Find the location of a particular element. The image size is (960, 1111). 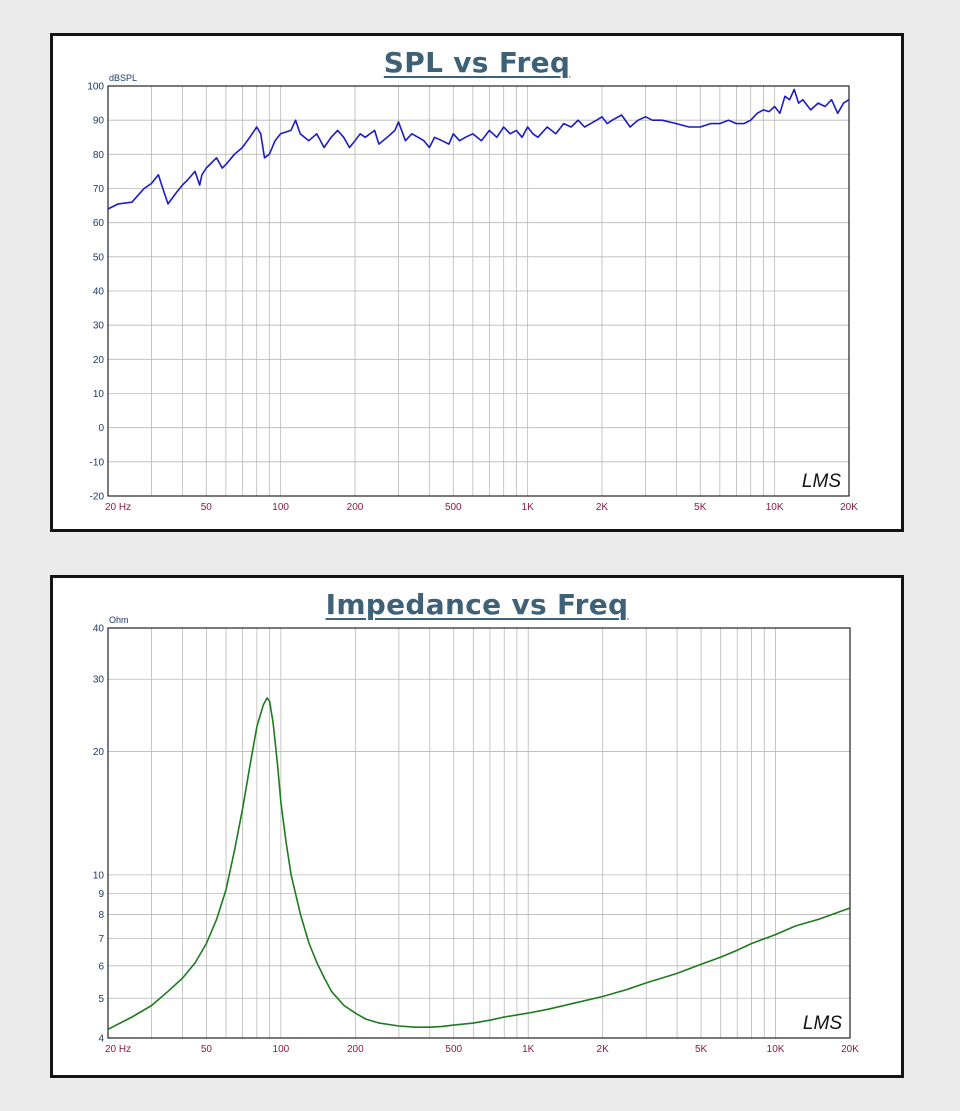

y-tick-label: 0 is located at coordinates (101, 428).